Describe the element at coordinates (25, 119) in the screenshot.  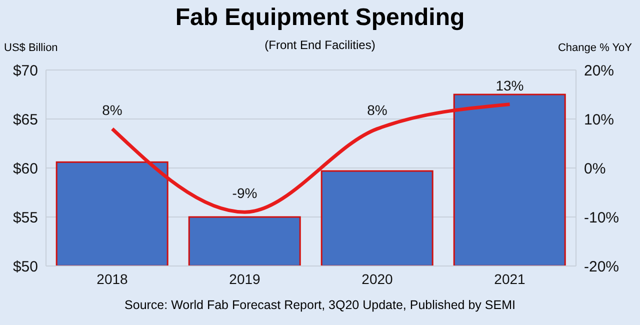
I see `y-tick-label: $65` at that location.